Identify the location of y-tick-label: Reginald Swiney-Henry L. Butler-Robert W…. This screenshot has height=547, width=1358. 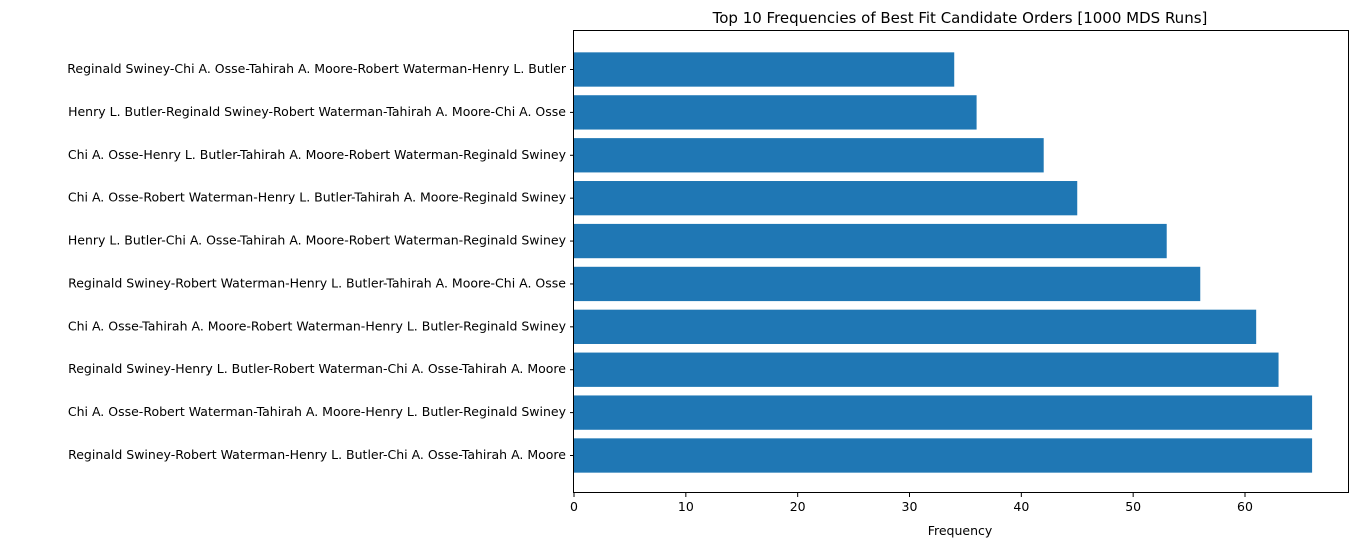
(317, 368).